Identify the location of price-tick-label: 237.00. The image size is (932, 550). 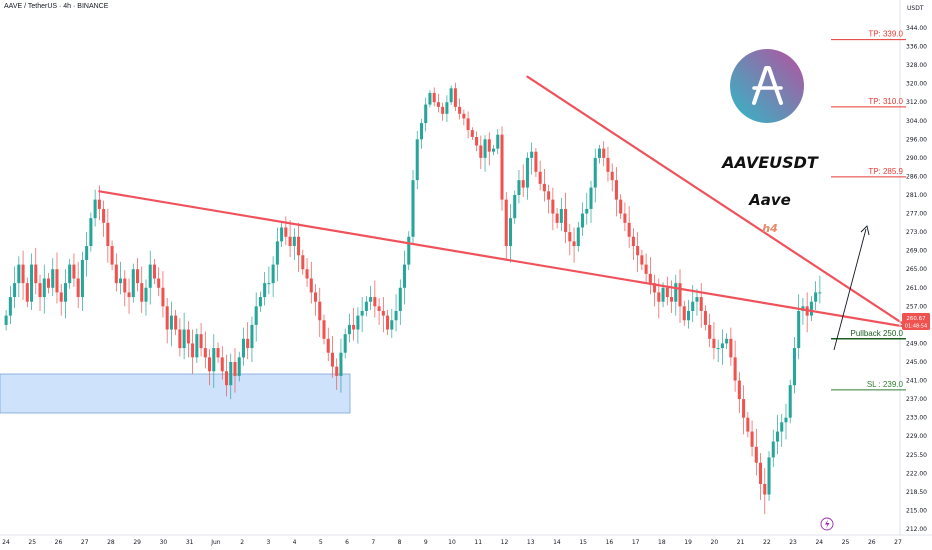
(916, 399).